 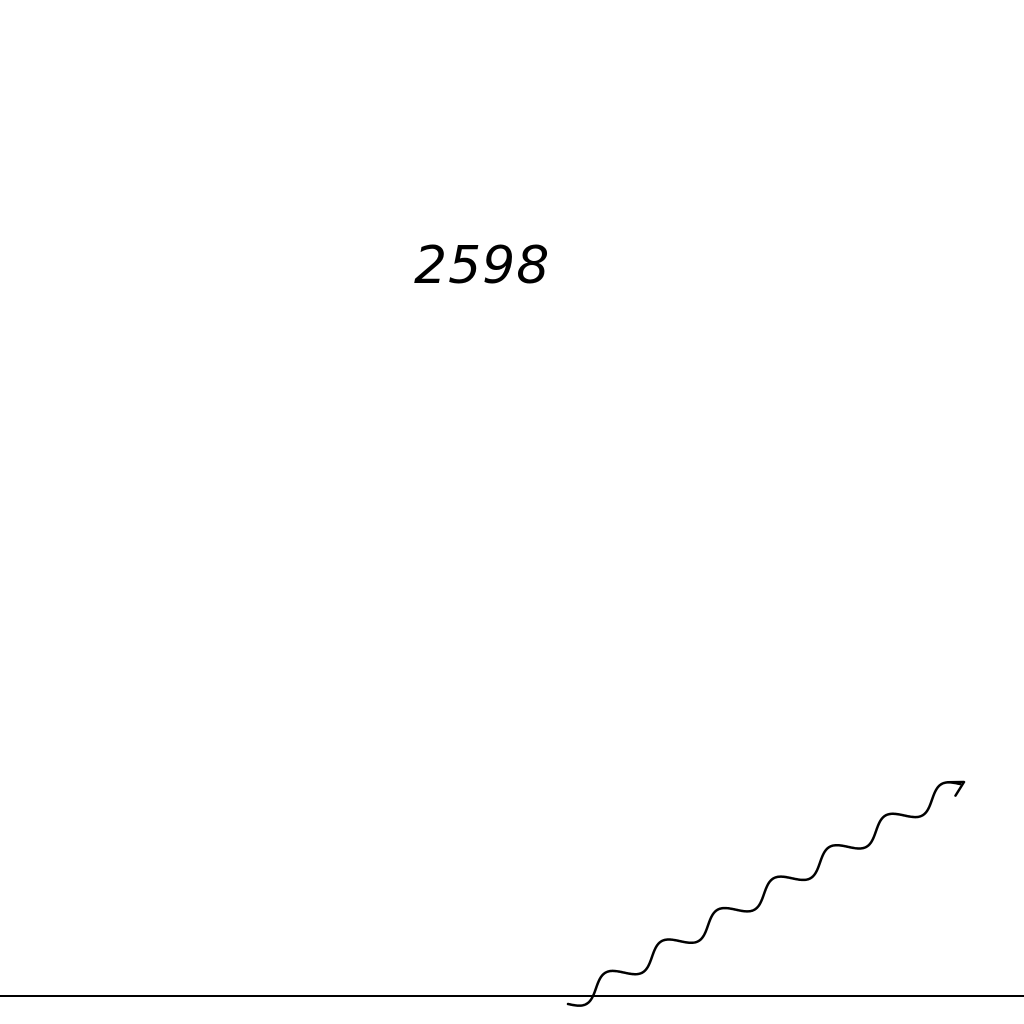 What do you see at coordinates (764, 894) in the screenshot?
I see `wavy-arrow-icon` at bounding box center [764, 894].